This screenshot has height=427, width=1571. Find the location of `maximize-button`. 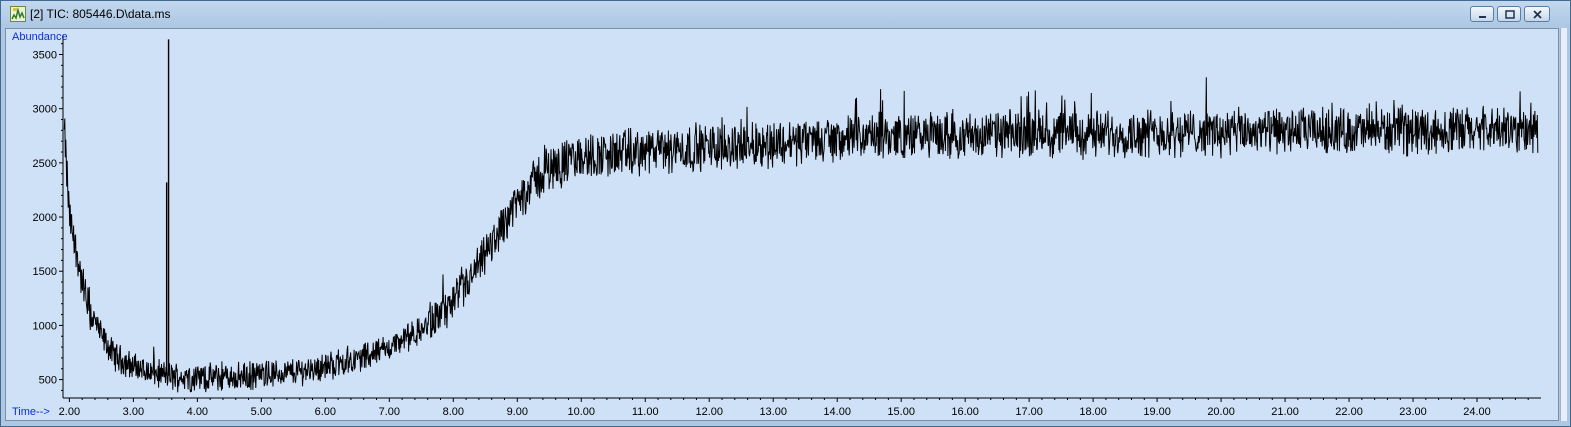

maximize-button is located at coordinates (1509, 14).